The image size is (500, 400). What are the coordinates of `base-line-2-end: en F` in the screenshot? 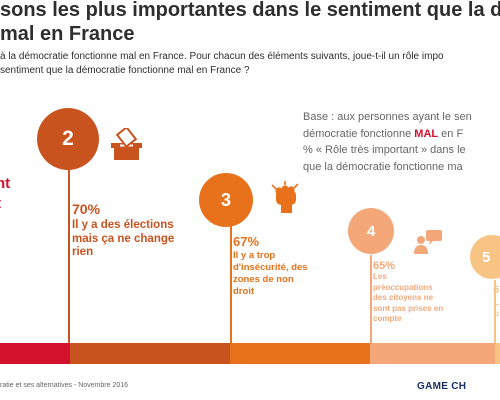 It's located at (451, 133).